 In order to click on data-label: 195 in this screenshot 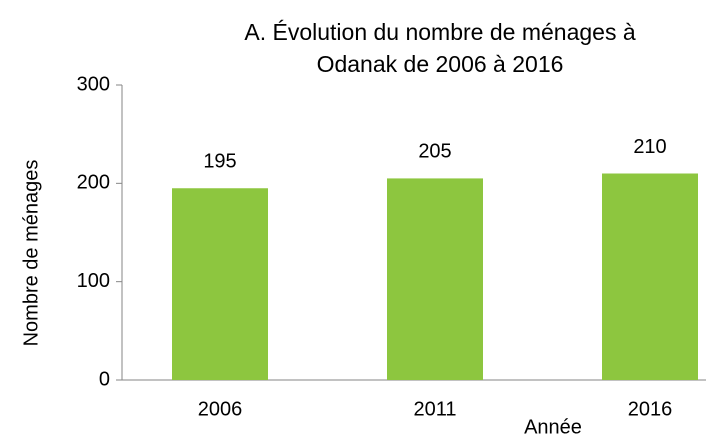, I will do `click(219, 162)`.